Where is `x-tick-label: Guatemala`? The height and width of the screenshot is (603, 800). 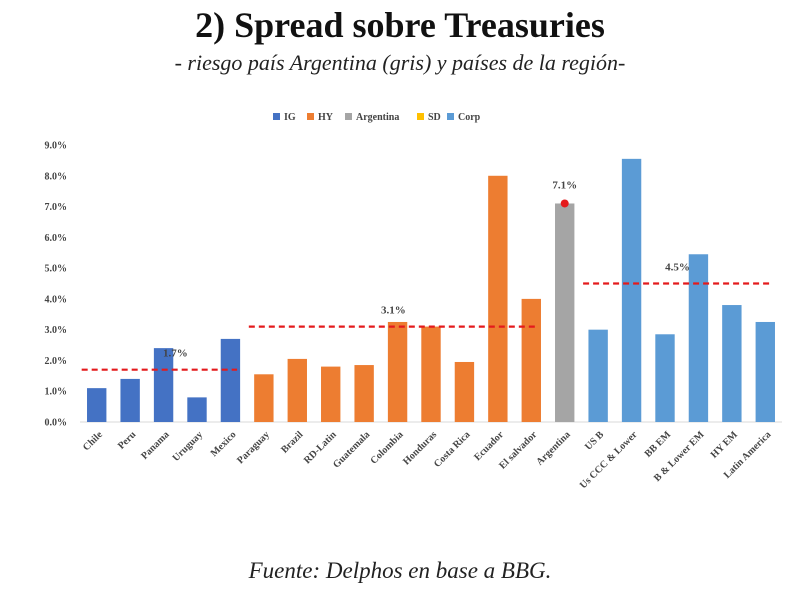 x-tick-label: Guatemala is located at coordinates (351, 449).